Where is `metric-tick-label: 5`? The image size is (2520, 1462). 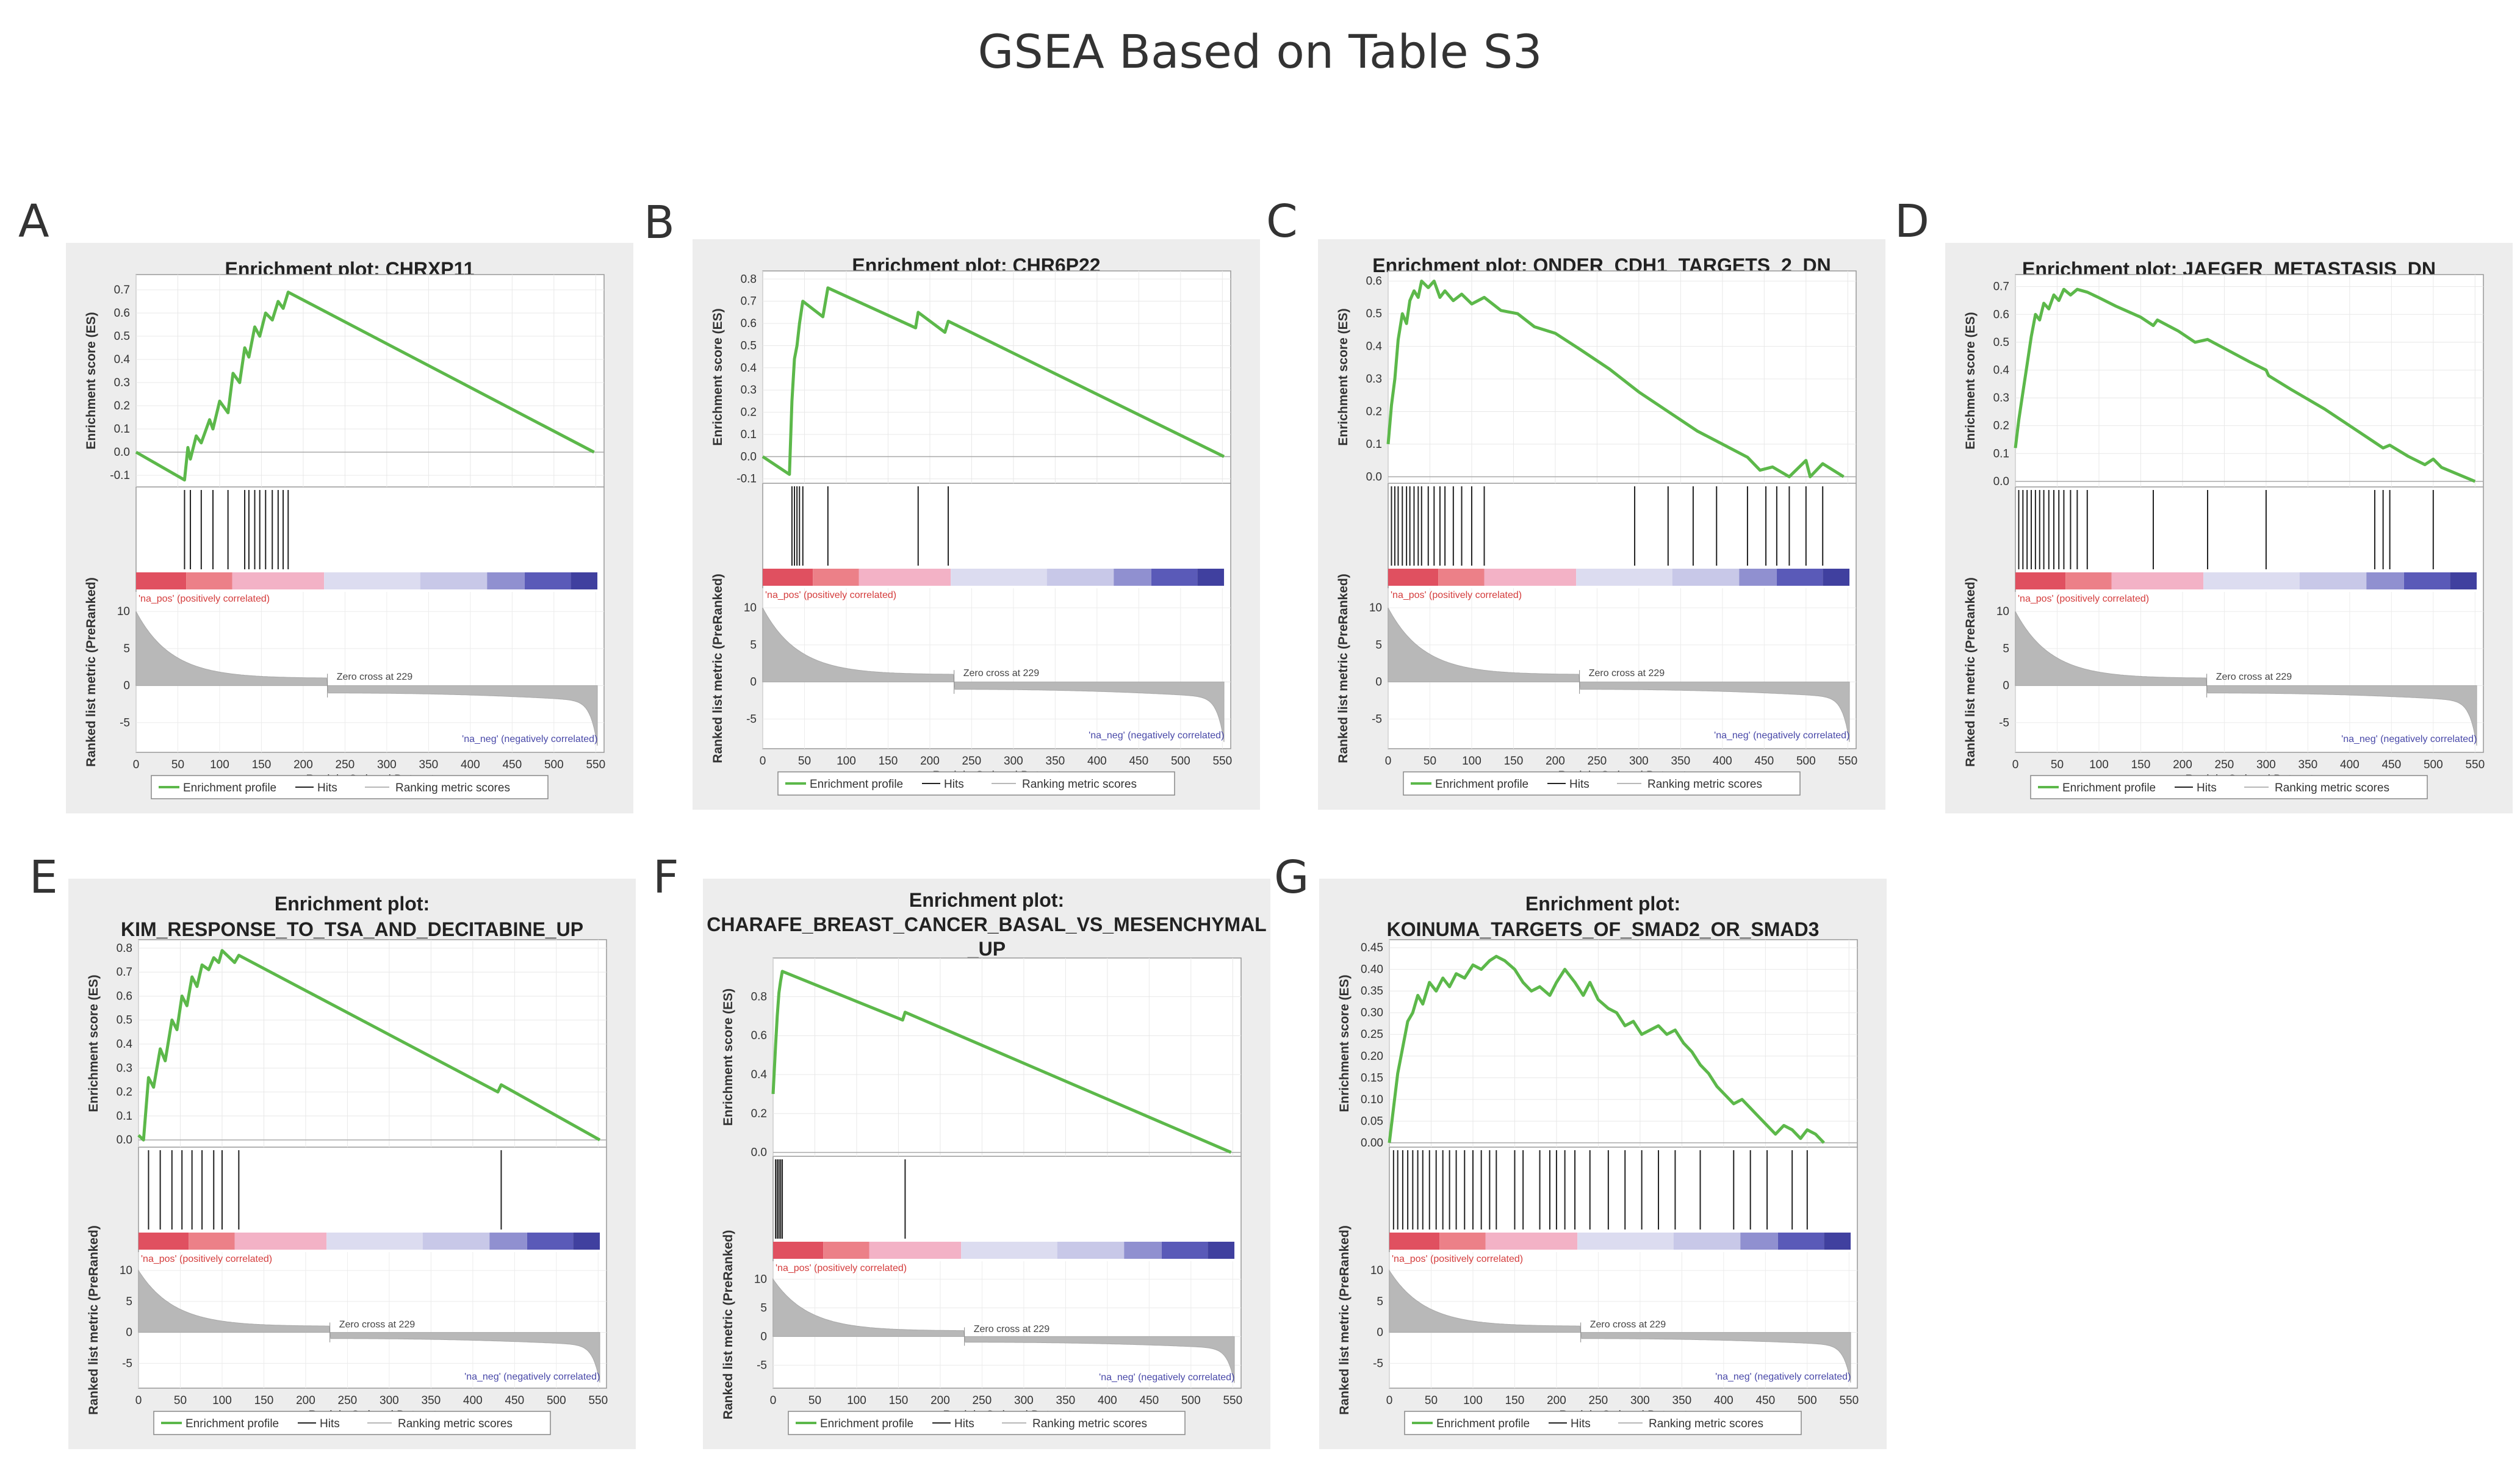
metric-tick-label: 5 is located at coordinates (764, 1308).